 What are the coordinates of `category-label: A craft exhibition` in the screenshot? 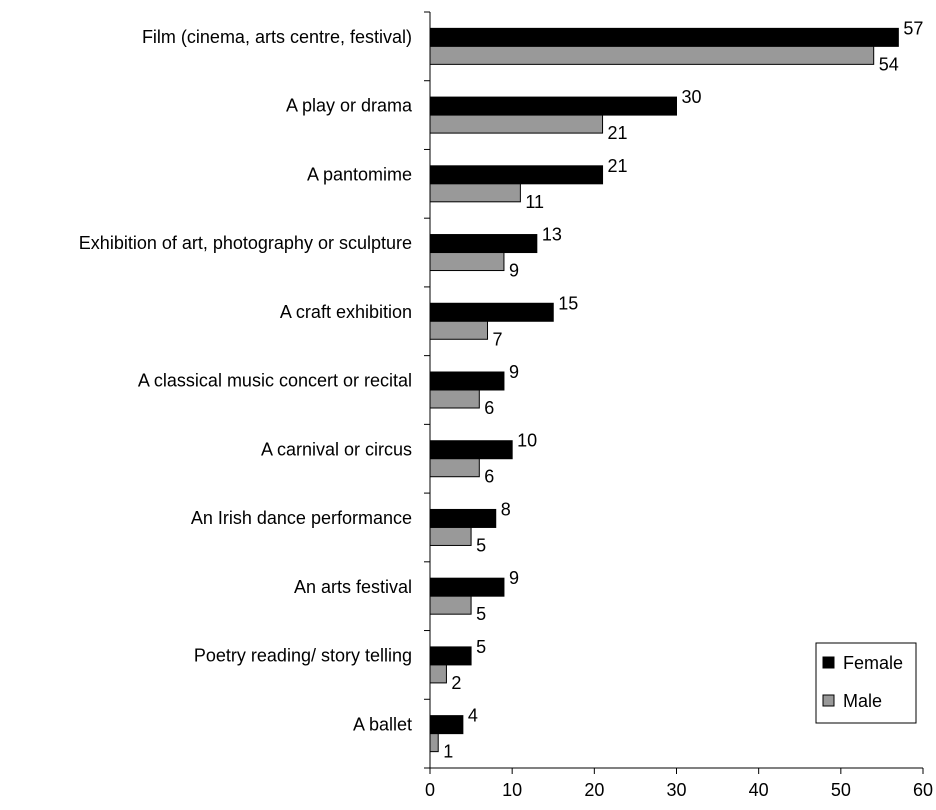 It's located at (346, 312).